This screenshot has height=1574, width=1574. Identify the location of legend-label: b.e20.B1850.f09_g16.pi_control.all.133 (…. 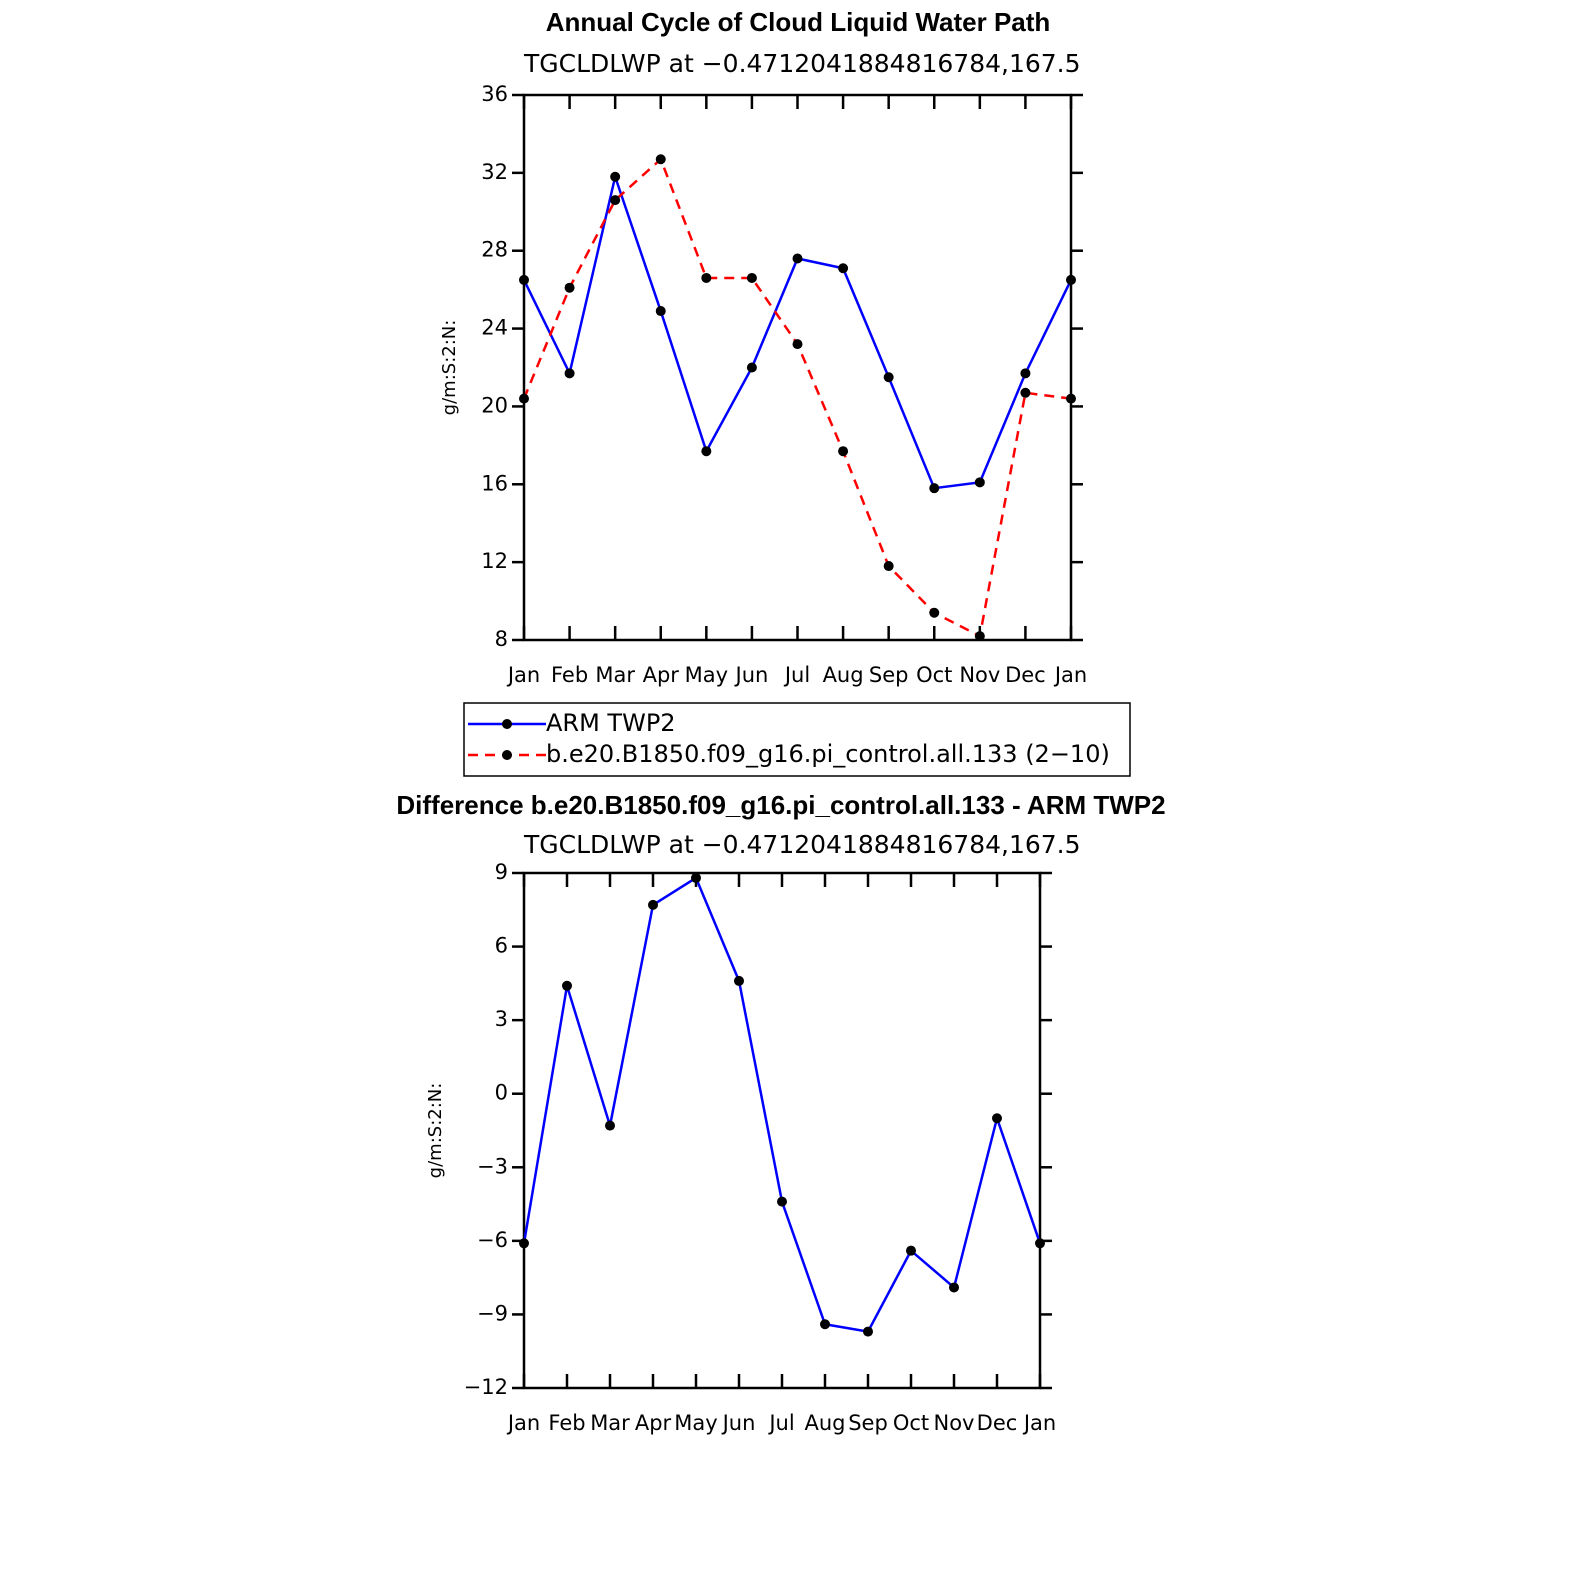
(828, 754).